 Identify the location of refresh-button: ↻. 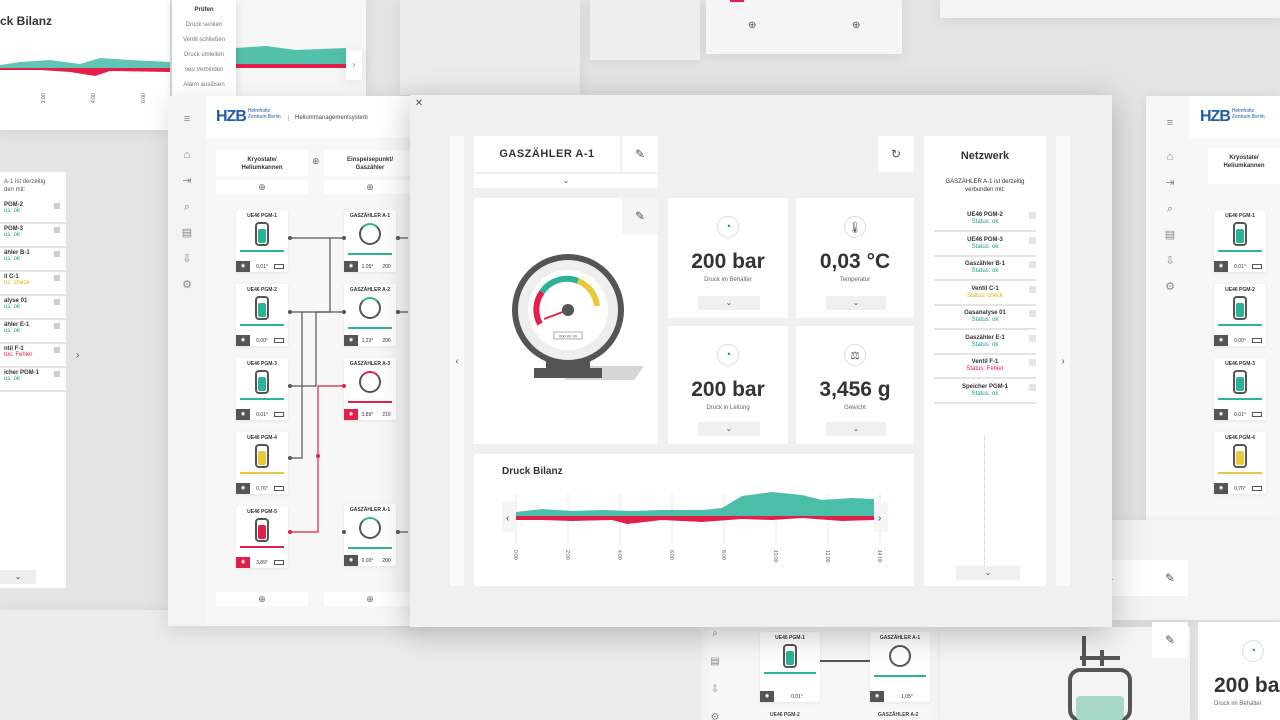
(896, 154).